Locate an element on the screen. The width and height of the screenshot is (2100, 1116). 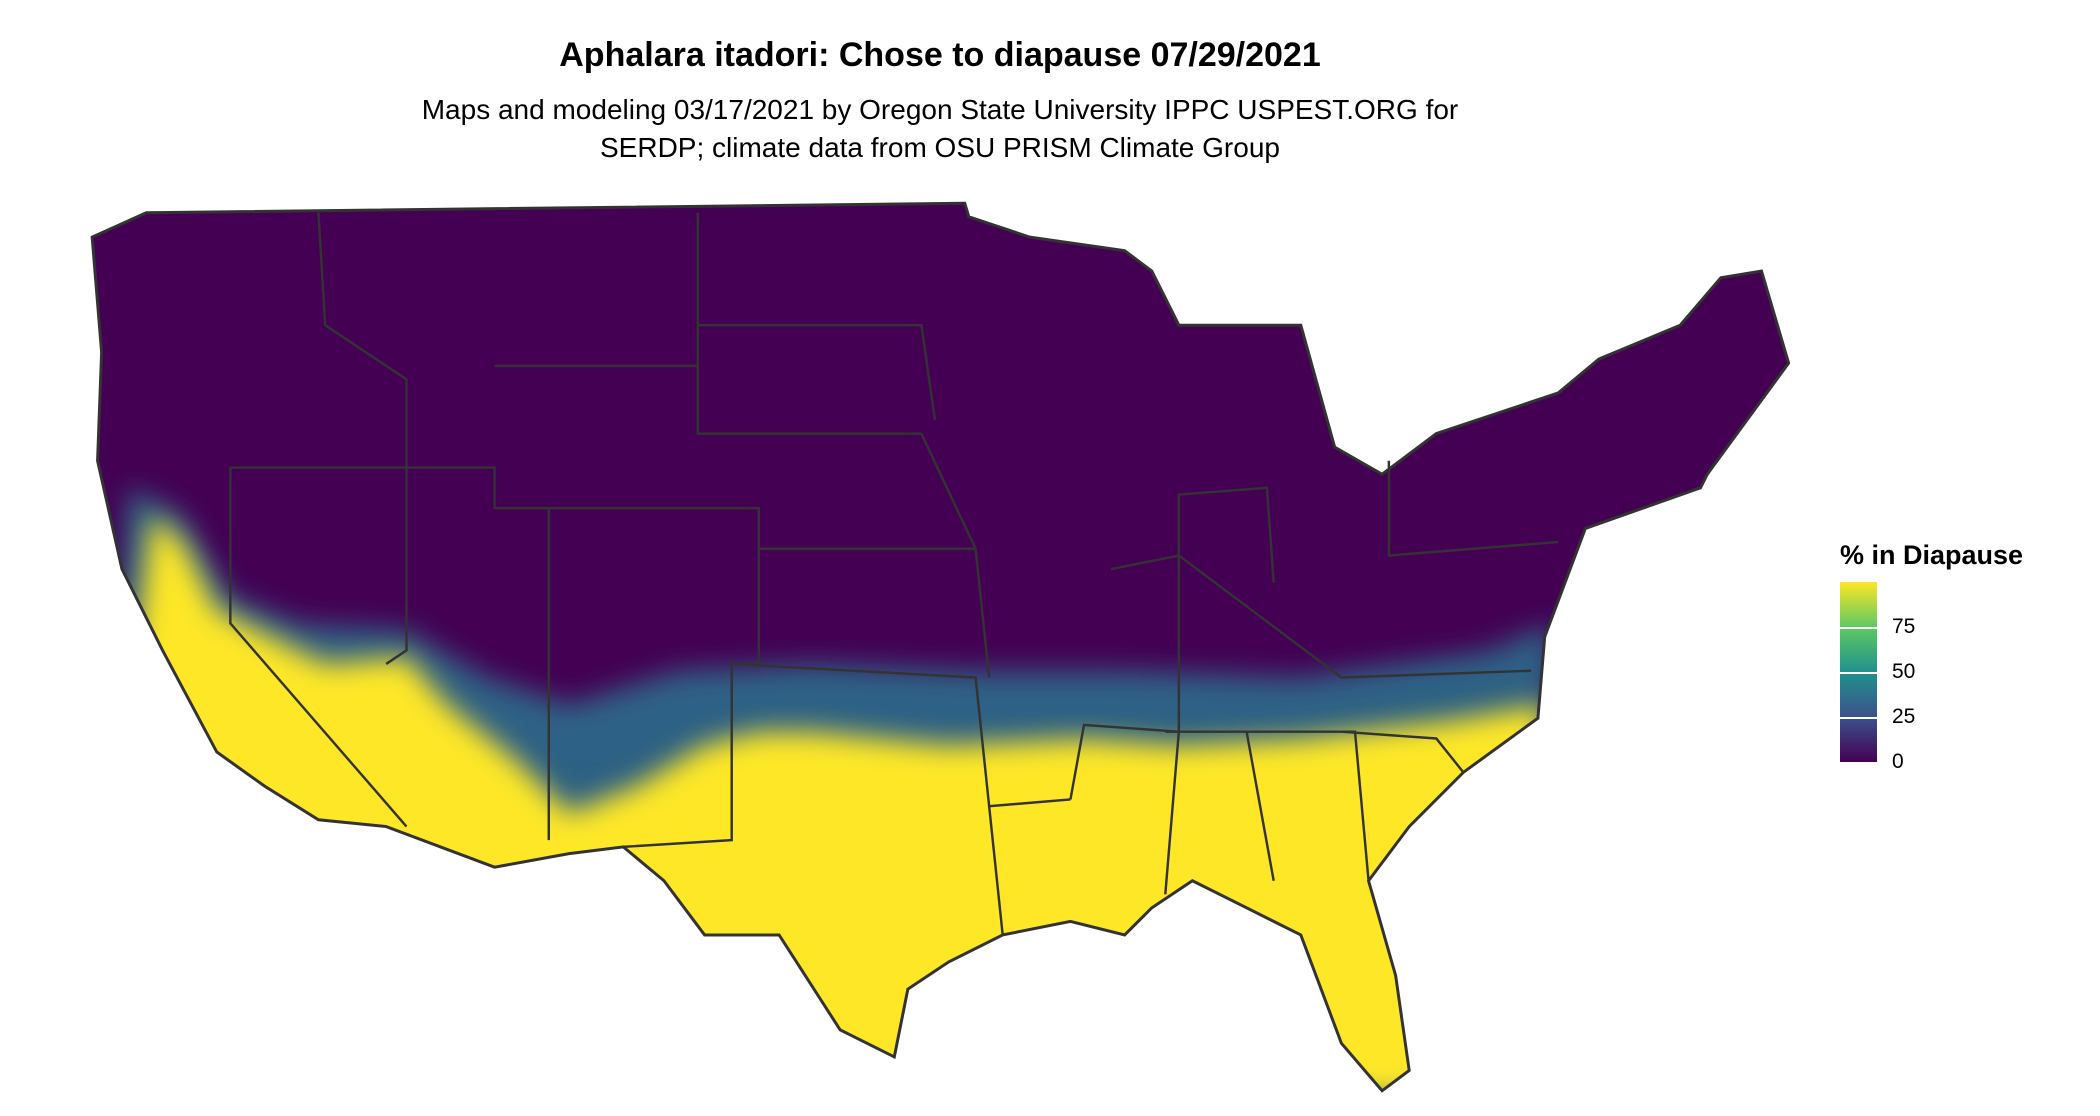
legend-title: % in Diapause is located at coordinates (1932, 555).